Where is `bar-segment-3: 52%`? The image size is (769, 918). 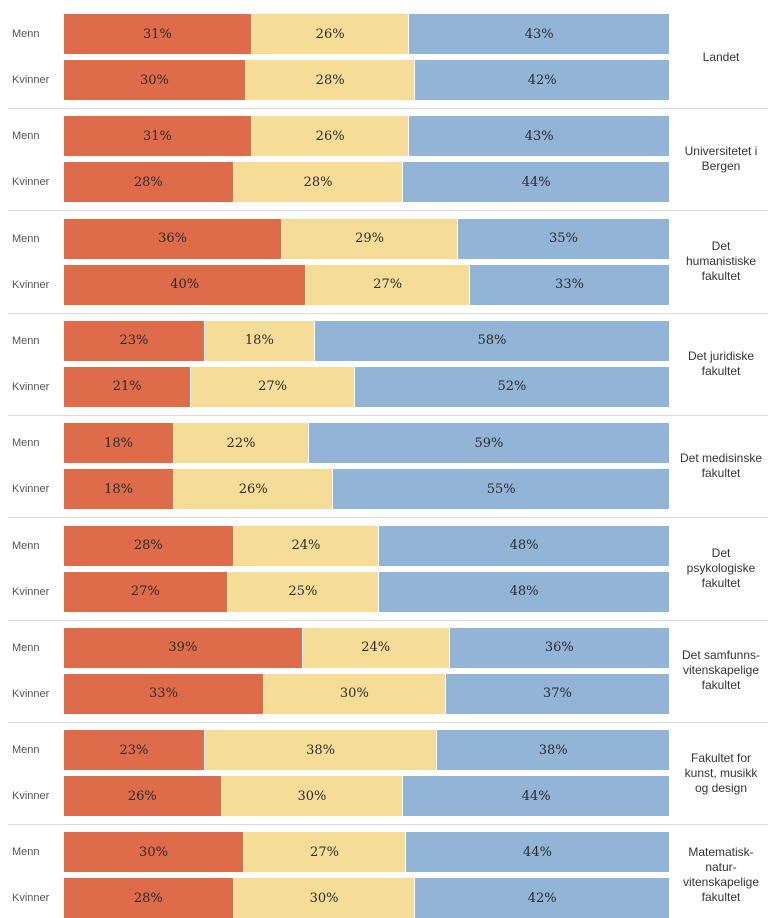 bar-segment-3: 52% is located at coordinates (512, 386).